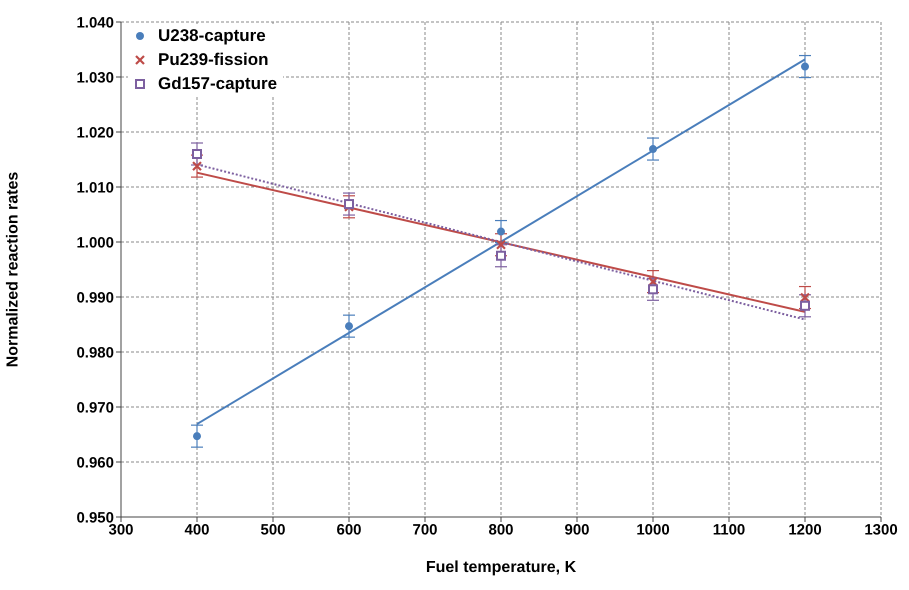 The width and height of the screenshot is (909, 590). I want to click on y-tick-label: 1.030, so click(95, 77).